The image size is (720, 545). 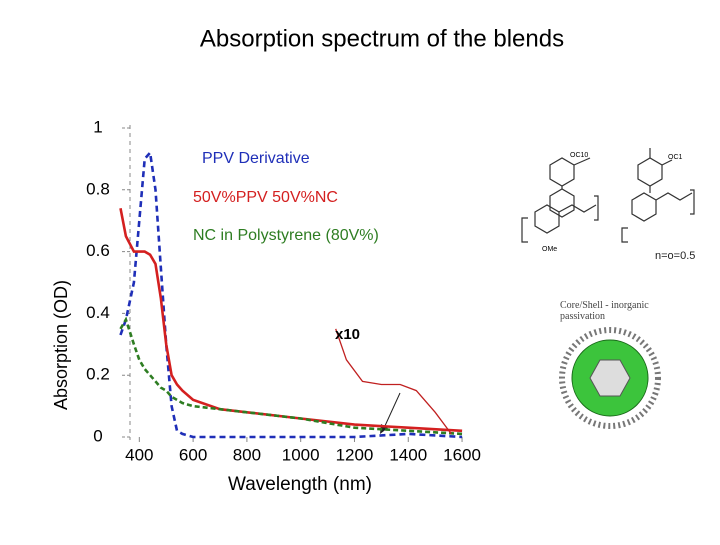 I want to click on x-tick-label: 1600, so click(x=462, y=454).